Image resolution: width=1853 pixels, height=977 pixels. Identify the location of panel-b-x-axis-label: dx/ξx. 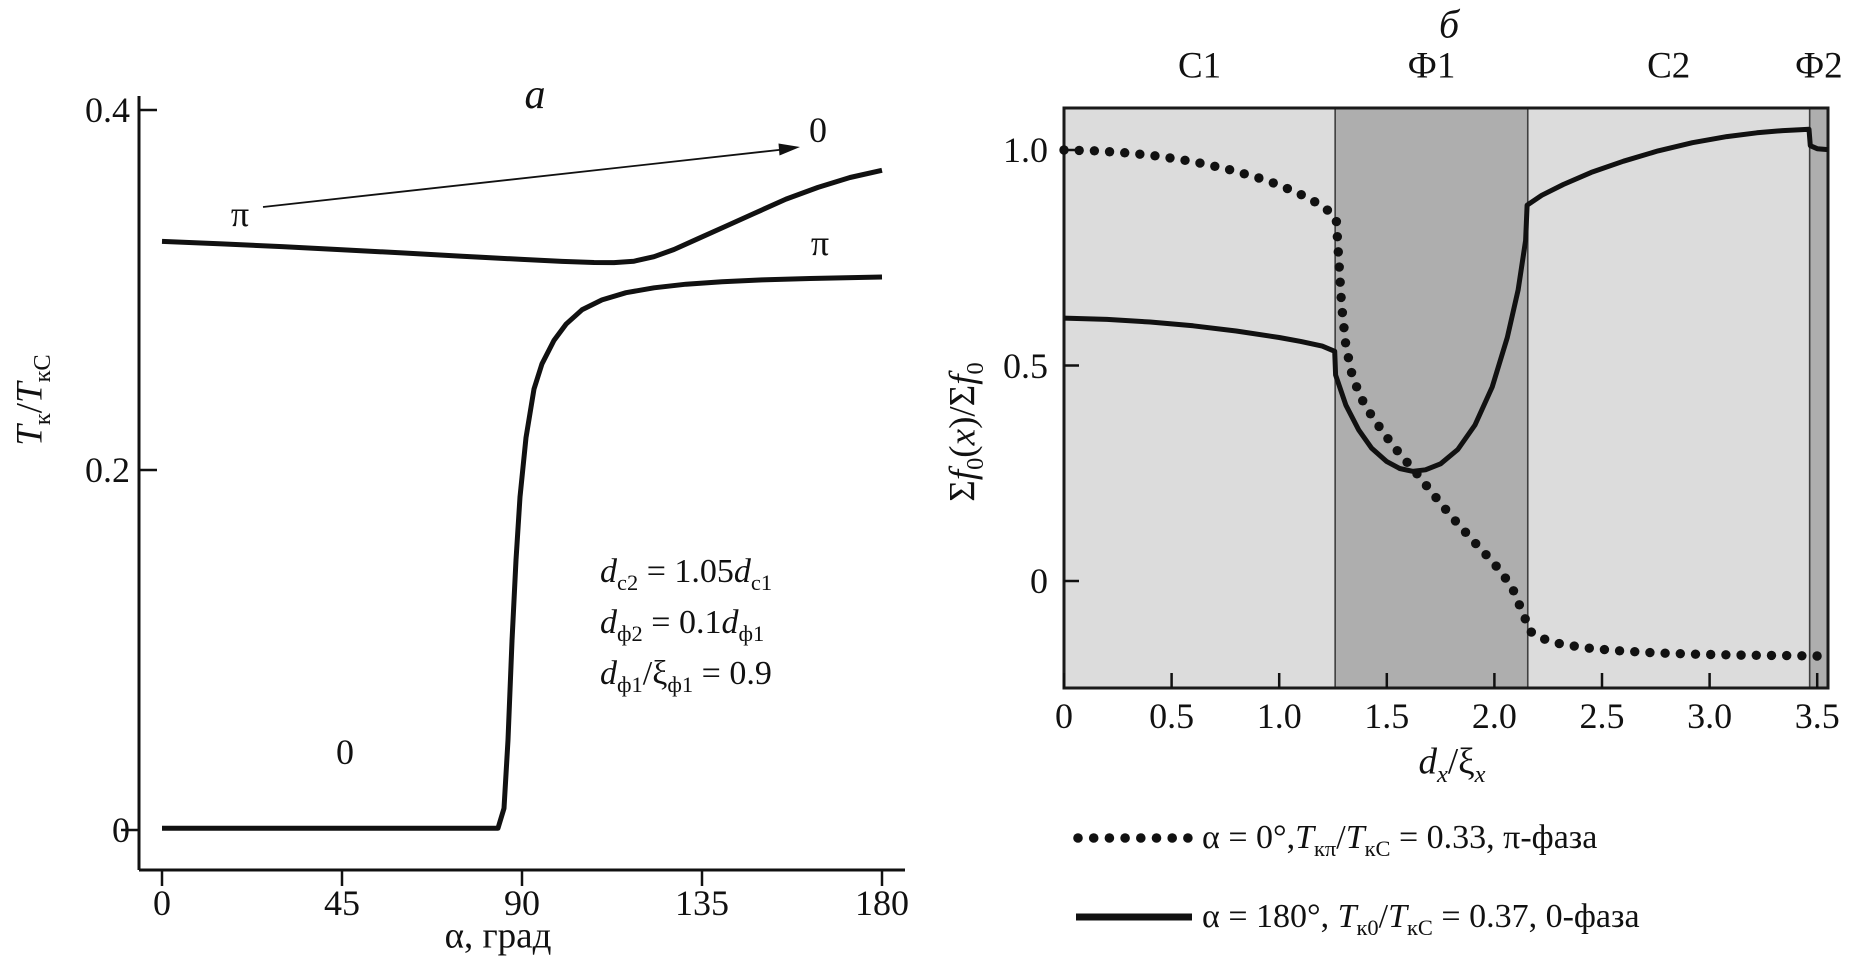
(1452, 764).